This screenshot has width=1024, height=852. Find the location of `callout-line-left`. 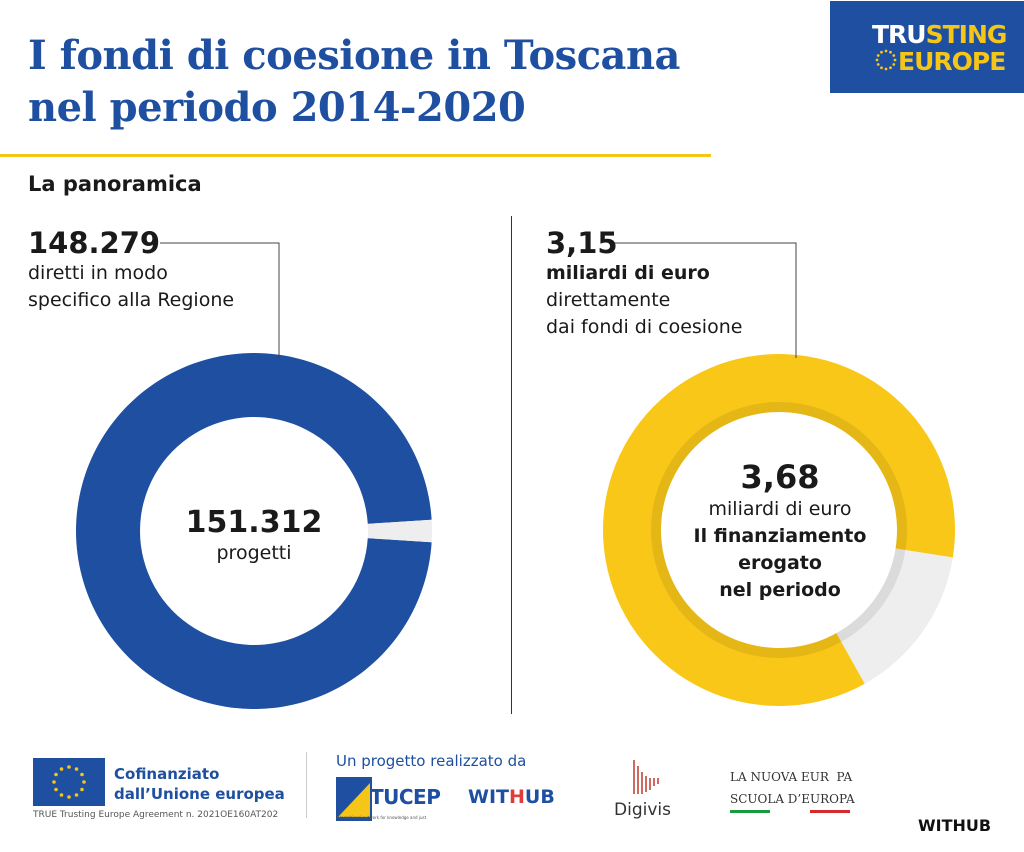

callout-line-left is located at coordinates (220, 300).